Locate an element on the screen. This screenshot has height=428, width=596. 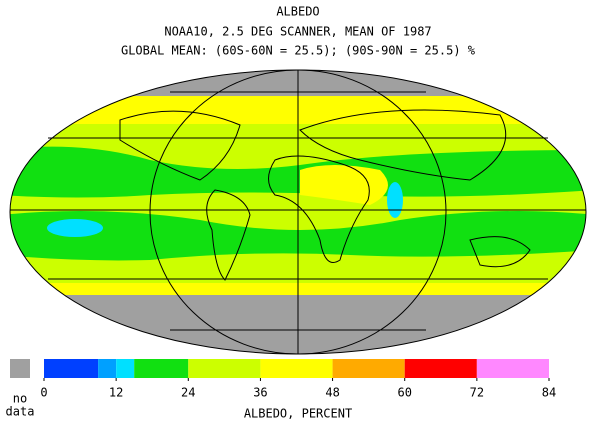
eurasia is located at coordinates (403, 145).